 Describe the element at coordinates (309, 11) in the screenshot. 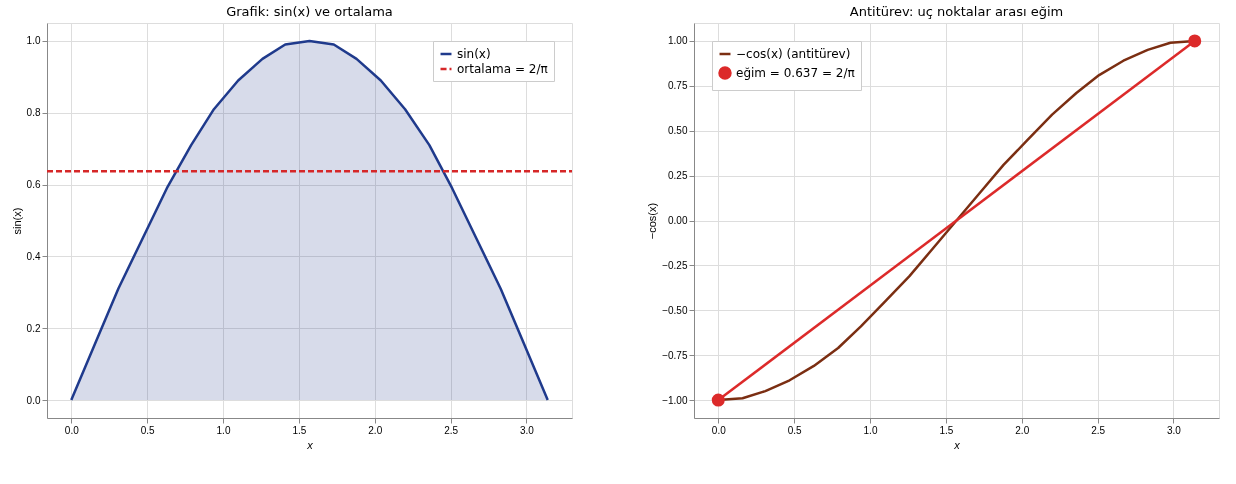

I see `chart-title: Grafik: sin(x) ve ortalama` at that location.